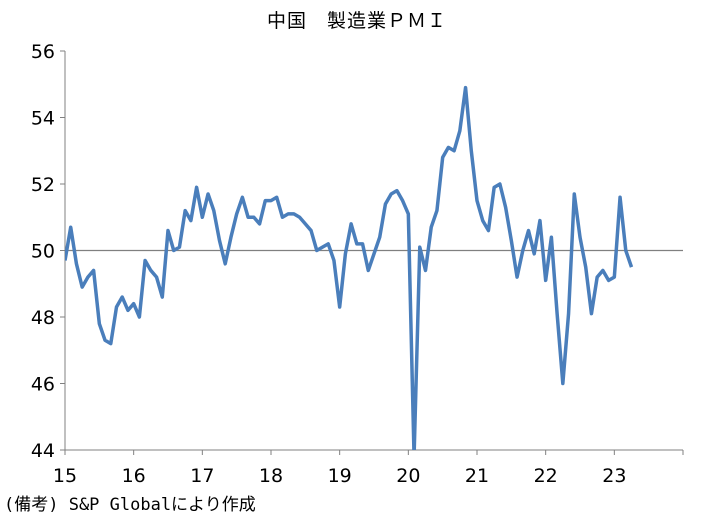  I want to click on x-tick-label: 15, so click(65, 476).